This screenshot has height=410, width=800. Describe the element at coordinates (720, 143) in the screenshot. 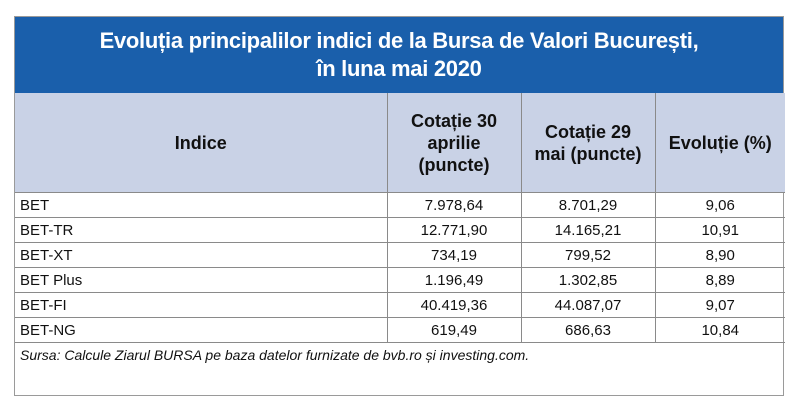

I see `header-evolution: Evoluție (%)` at that location.